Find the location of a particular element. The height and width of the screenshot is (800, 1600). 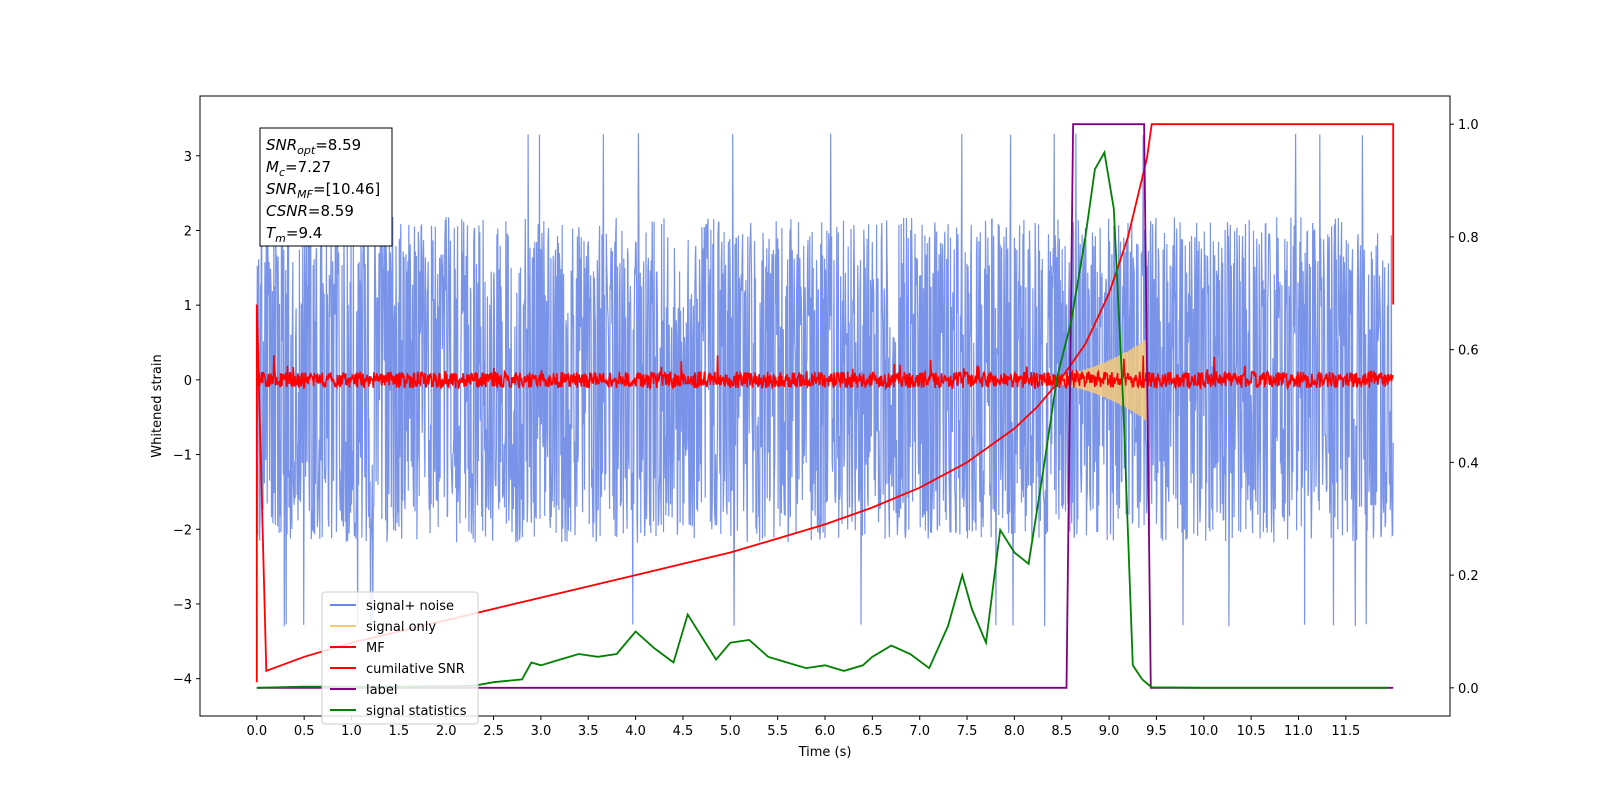

x-tick-label: 6.5 is located at coordinates (872, 731).